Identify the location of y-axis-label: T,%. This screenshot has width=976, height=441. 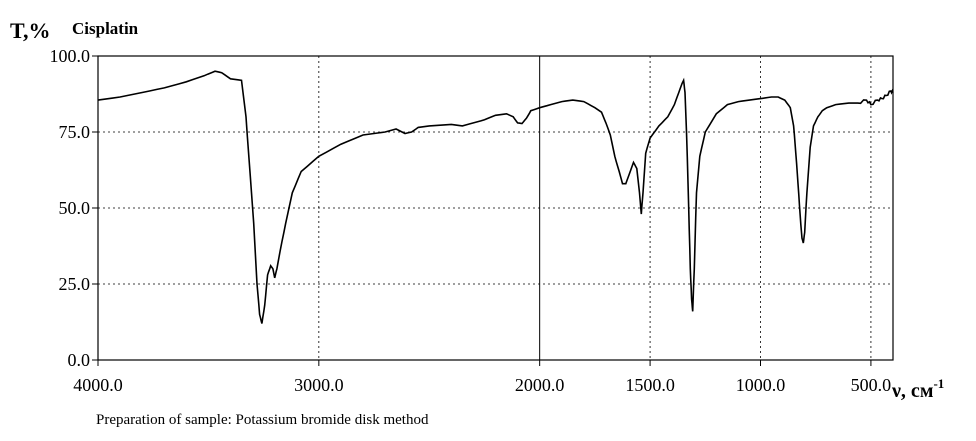
(30, 30).